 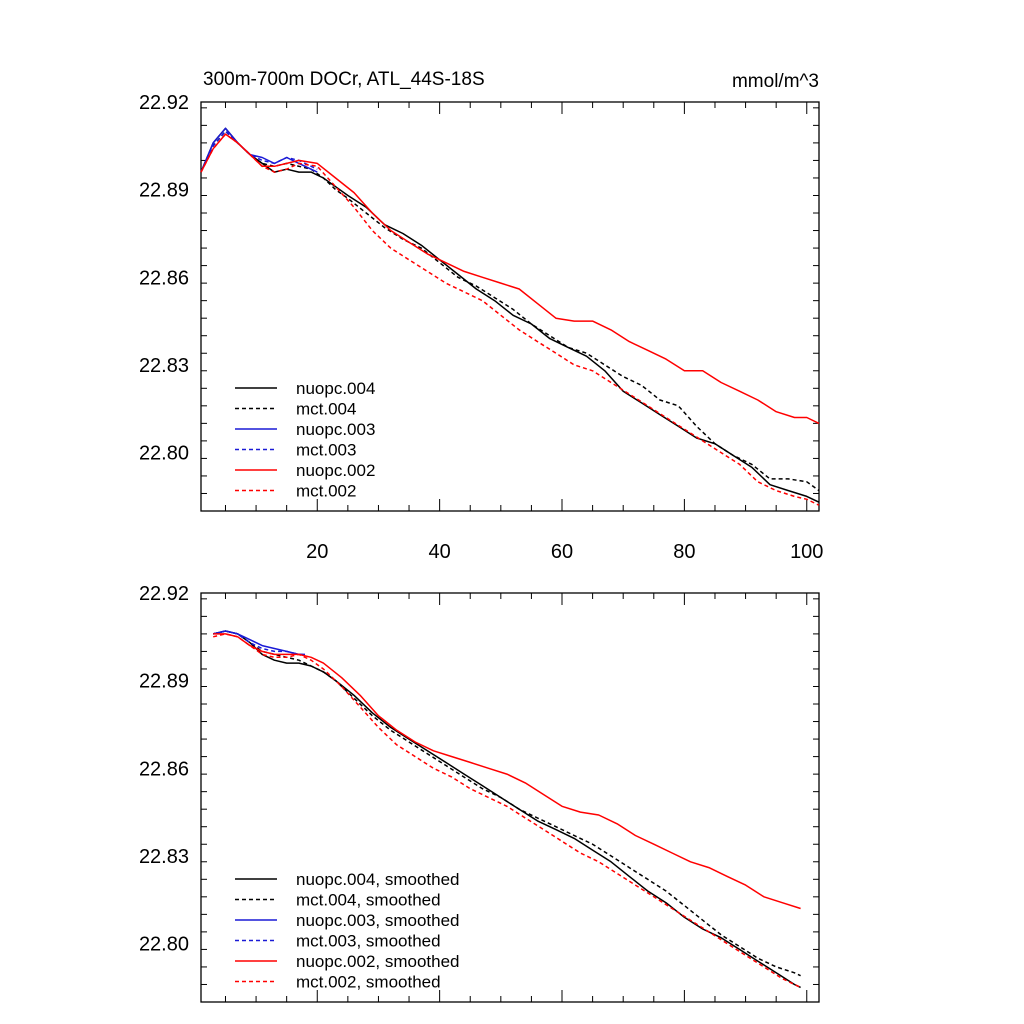 I want to click on x-tick-label: 100, so click(x=806, y=552).